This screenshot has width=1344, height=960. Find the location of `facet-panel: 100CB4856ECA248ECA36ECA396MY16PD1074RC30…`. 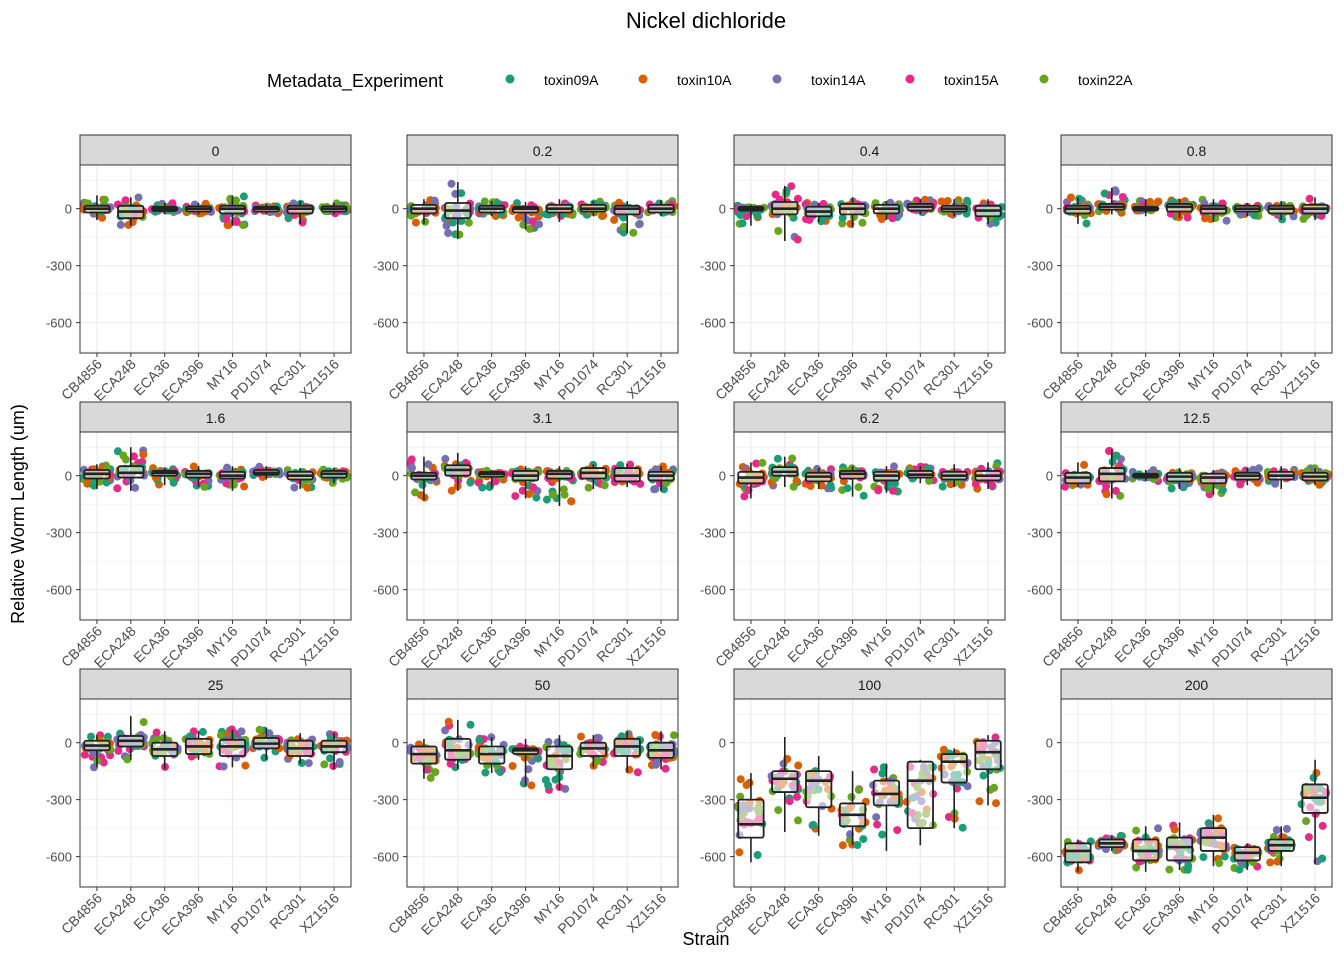

facet-panel: 100CB4856ECA248ECA36ECA396MY16PD1074RC30… is located at coordinates (853, 803).